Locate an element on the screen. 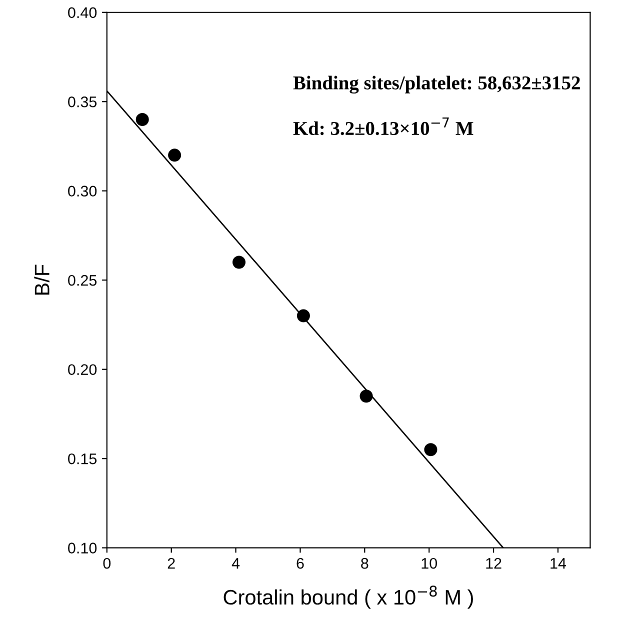 The height and width of the screenshot is (619, 618). y-tick-label: 0.35 is located at coordinates (82, 102).